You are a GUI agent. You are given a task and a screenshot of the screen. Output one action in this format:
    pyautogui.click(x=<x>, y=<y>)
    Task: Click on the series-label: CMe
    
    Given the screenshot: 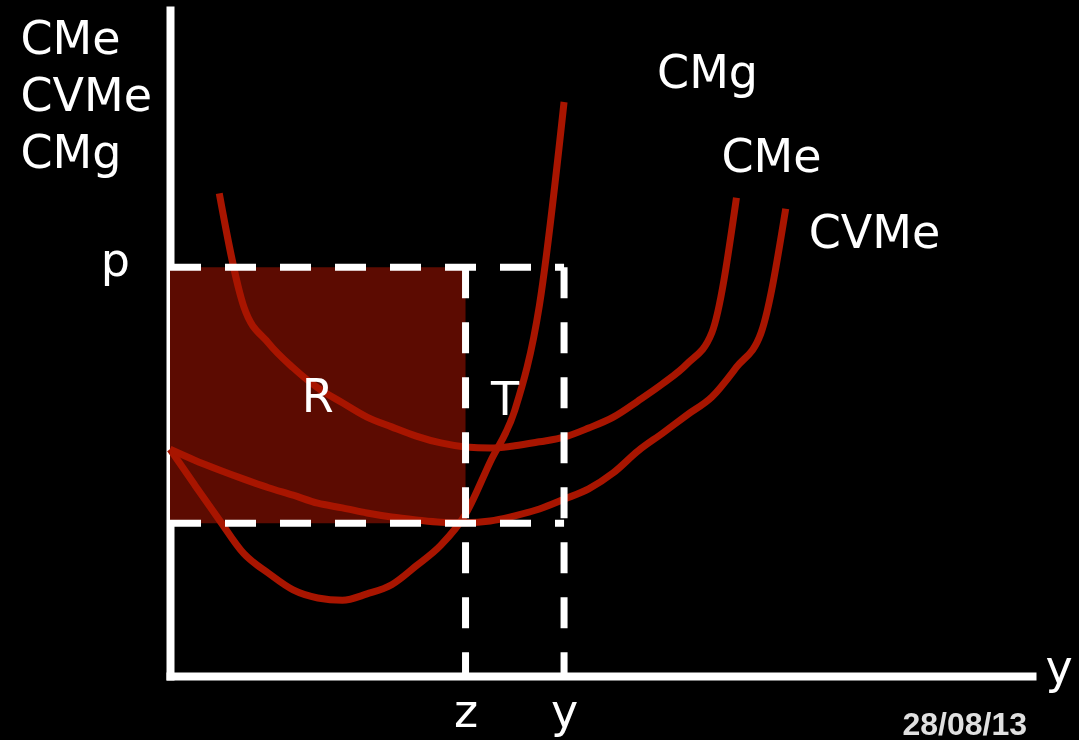 What is the action you would take?
    pyautogui.click(x=771, y=155)
    